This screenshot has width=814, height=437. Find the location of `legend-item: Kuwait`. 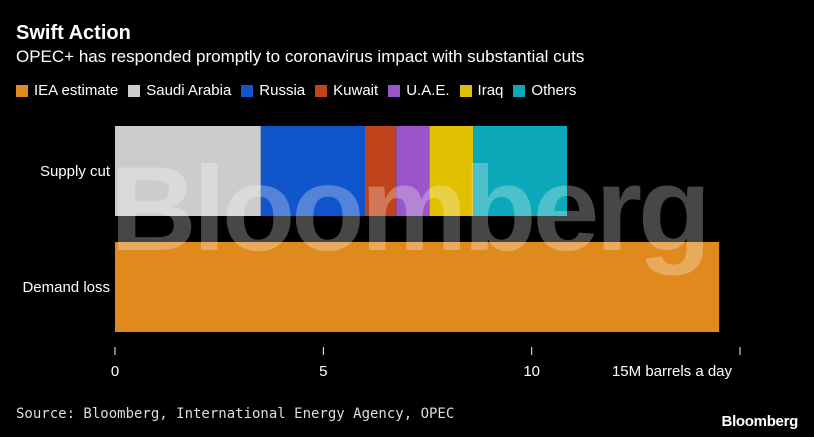

legend-item: Kuwait is located at coordinates (346, 90).